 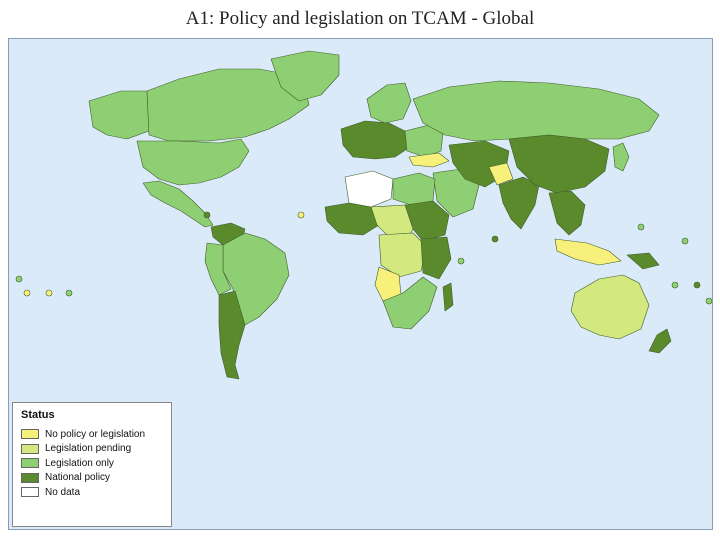 What do you see at coordinates (63, 492) in the screenshot?
I see `legend-label: No data` at bounding box center [63, 492].